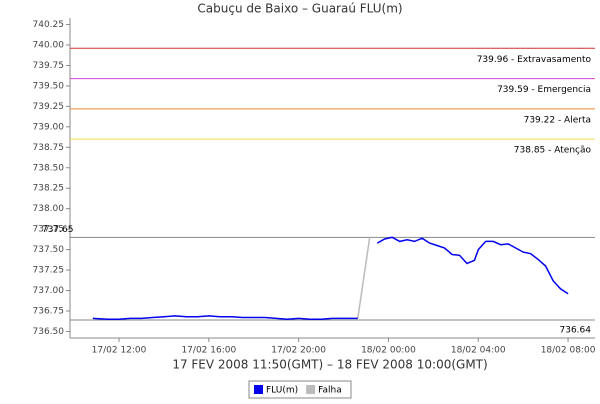  I want to click on y-tick-label: 740.00, so click(49, 46).